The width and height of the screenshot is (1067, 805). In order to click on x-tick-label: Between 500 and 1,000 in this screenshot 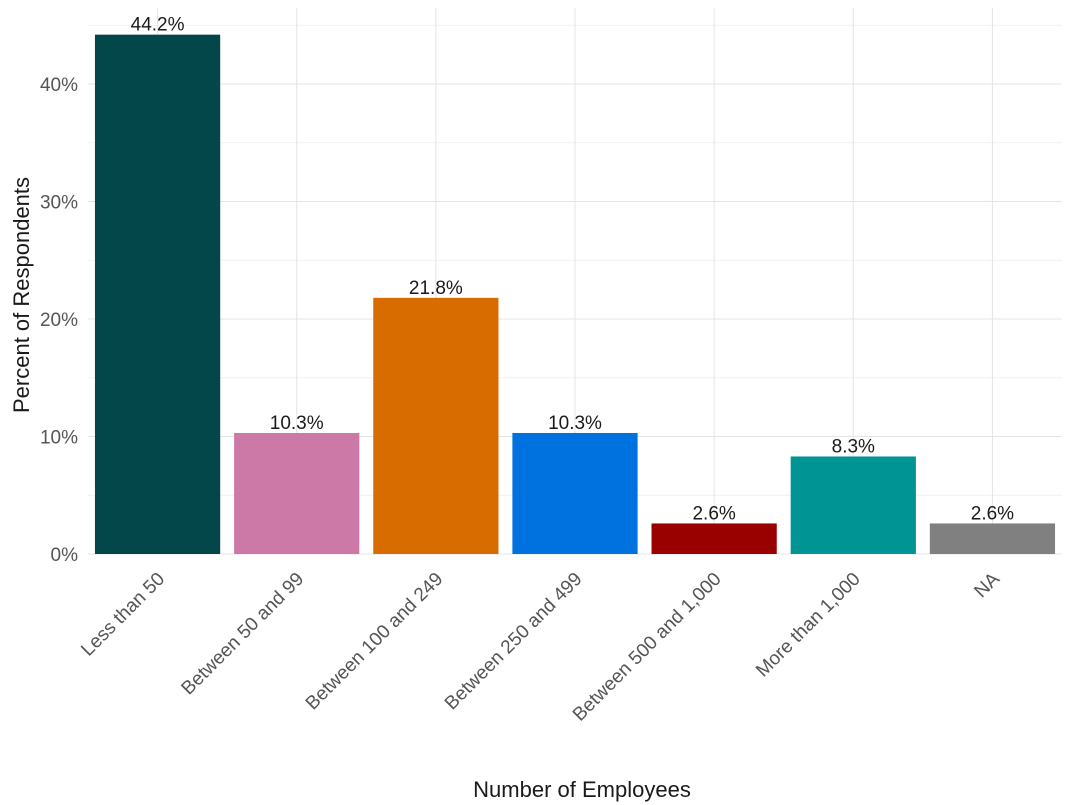, I will do `click(647, 647)`.